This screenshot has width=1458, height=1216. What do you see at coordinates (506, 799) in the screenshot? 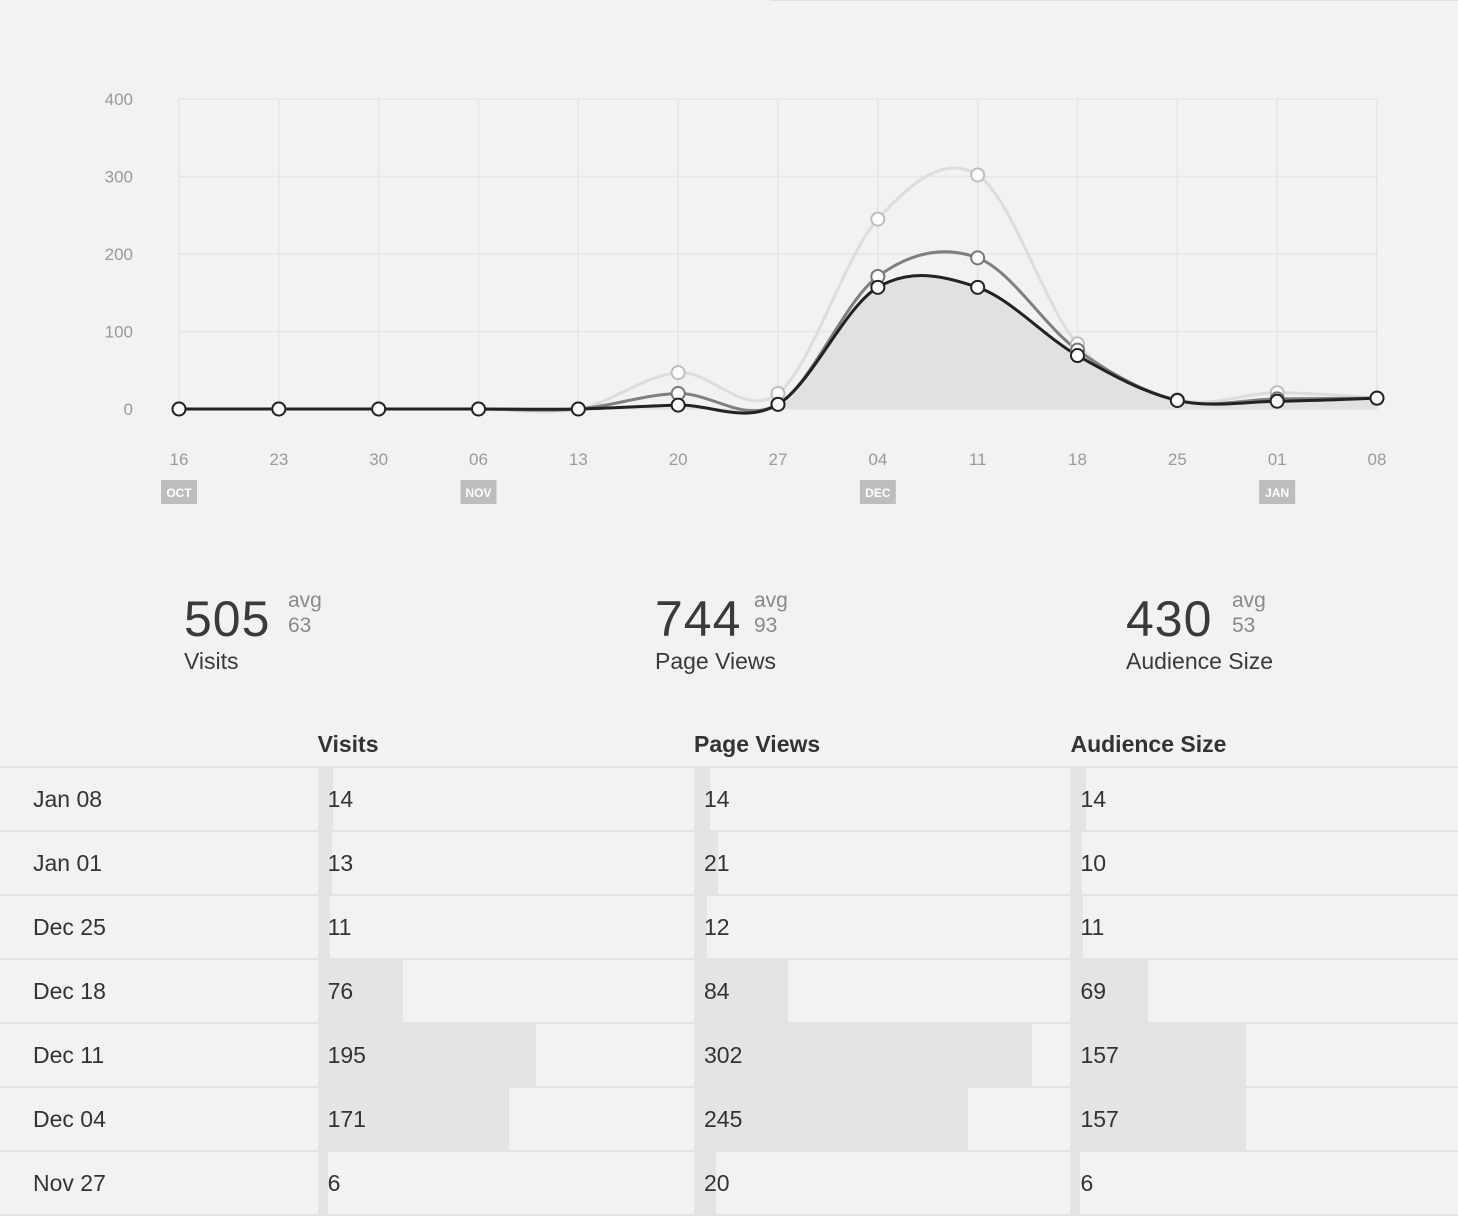
I see `cell-visits: 14` at bounding box center [506, 799].